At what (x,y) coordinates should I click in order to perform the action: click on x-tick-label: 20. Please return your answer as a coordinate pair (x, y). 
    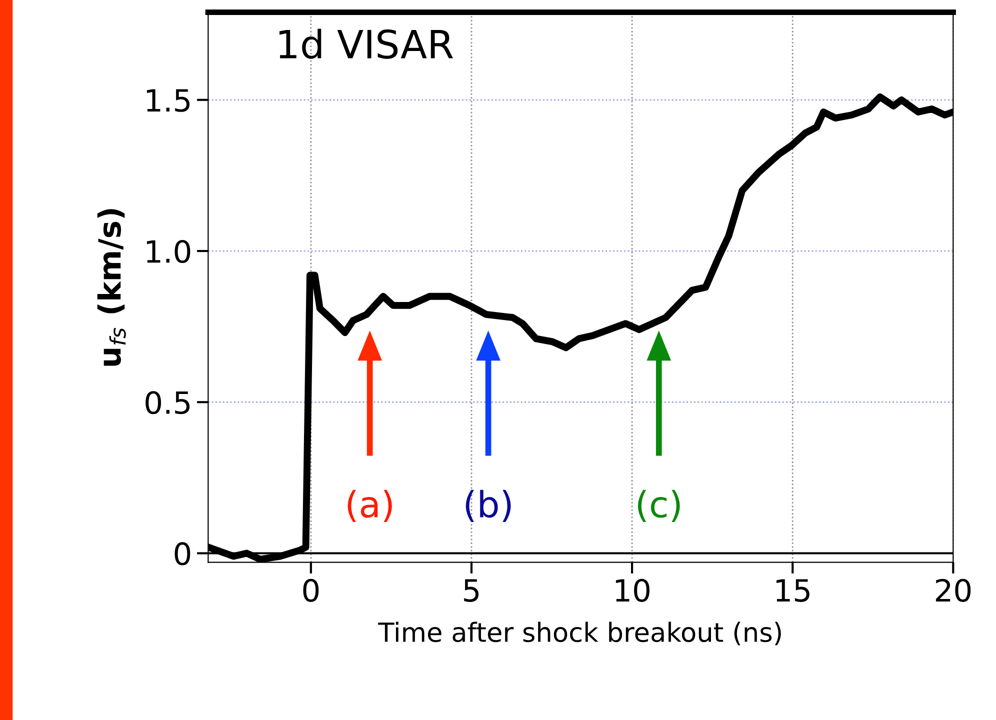
    Looking at the image, I should click on (953, 590).